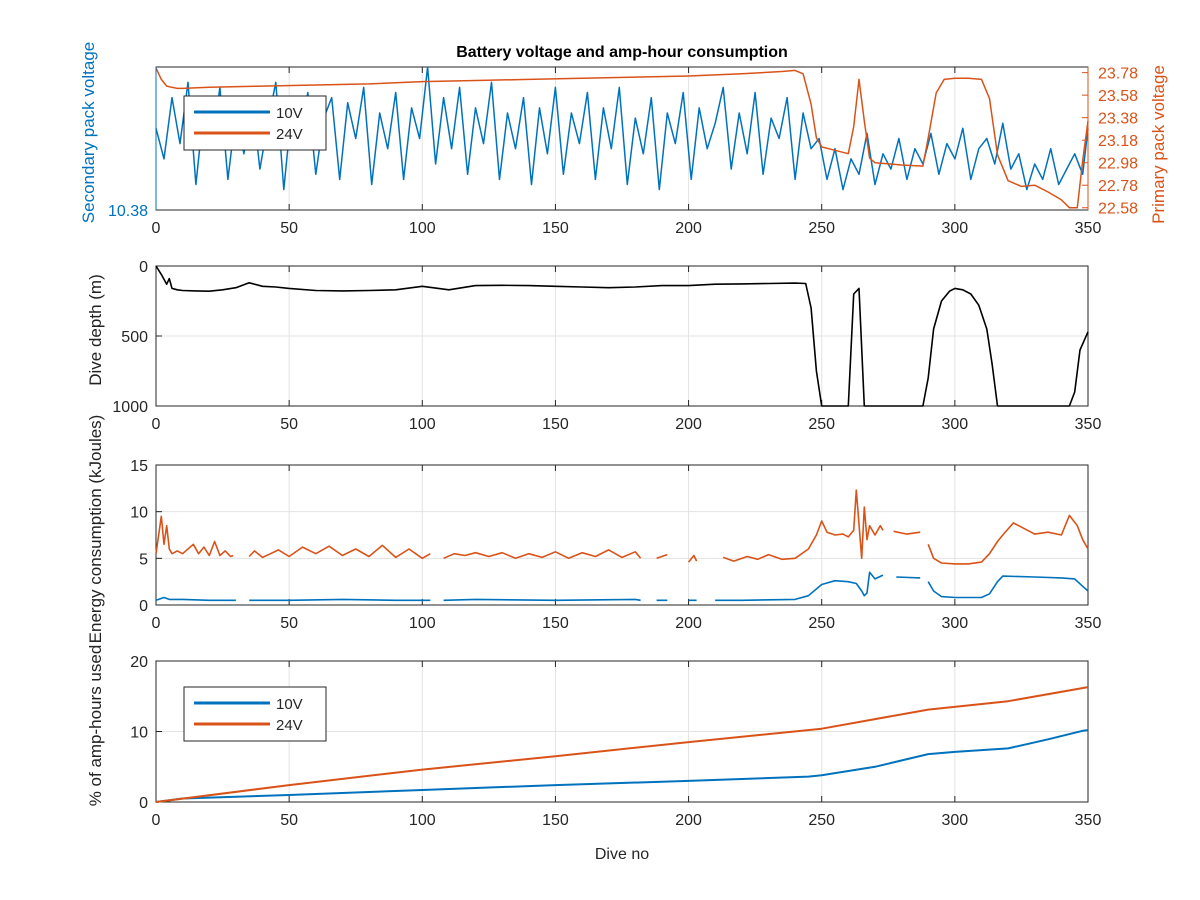  What do you see at coordinates (95, 529) in the screenshot?
I see `y-axis-label: Energy consumption (kJoules)` at bounding box center [95, 529].